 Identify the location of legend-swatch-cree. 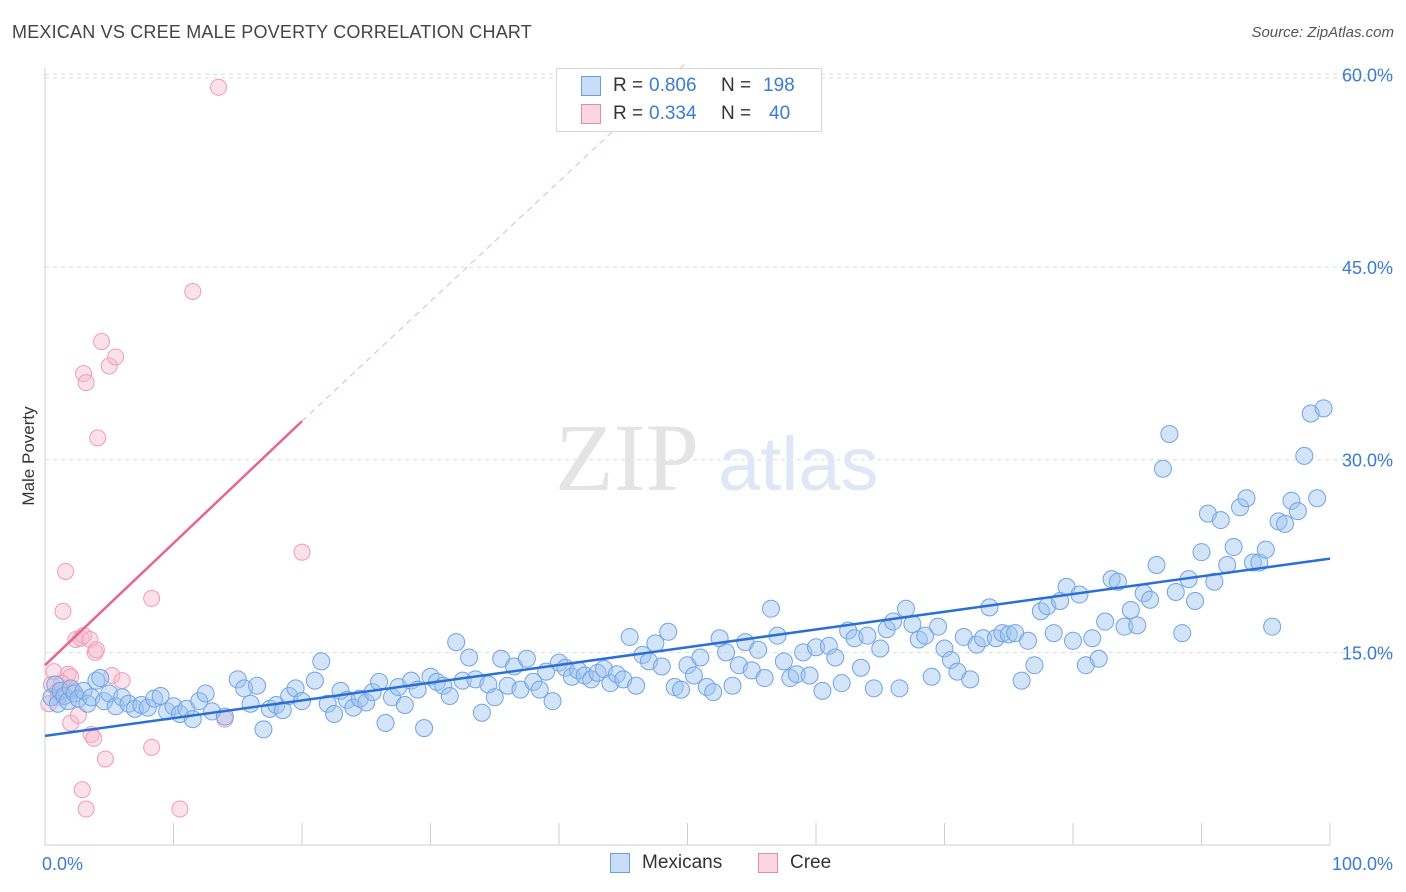
(768, 863).